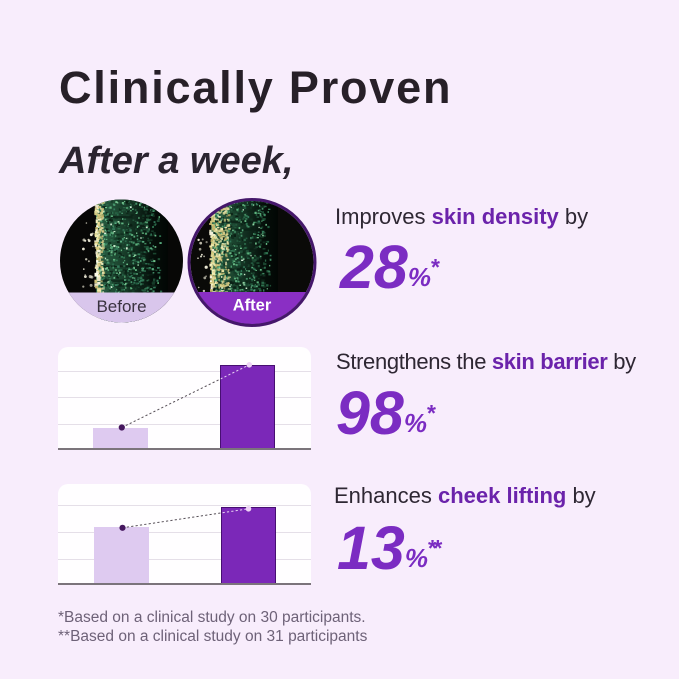  Describe the element at coordinates (252, 306) in the screenshot. I see `svg-text: After` at that location.